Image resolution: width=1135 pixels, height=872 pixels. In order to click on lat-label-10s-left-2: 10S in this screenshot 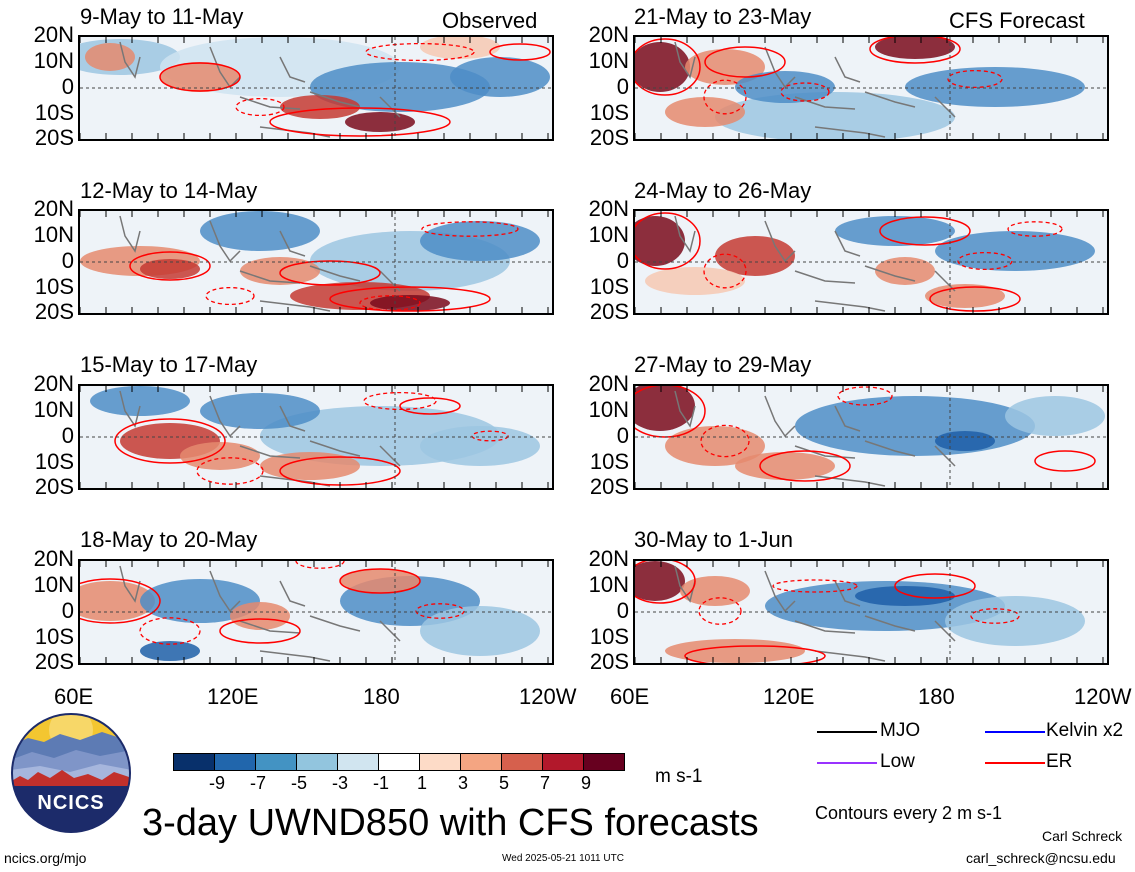, I will do `click(54, 286)`.